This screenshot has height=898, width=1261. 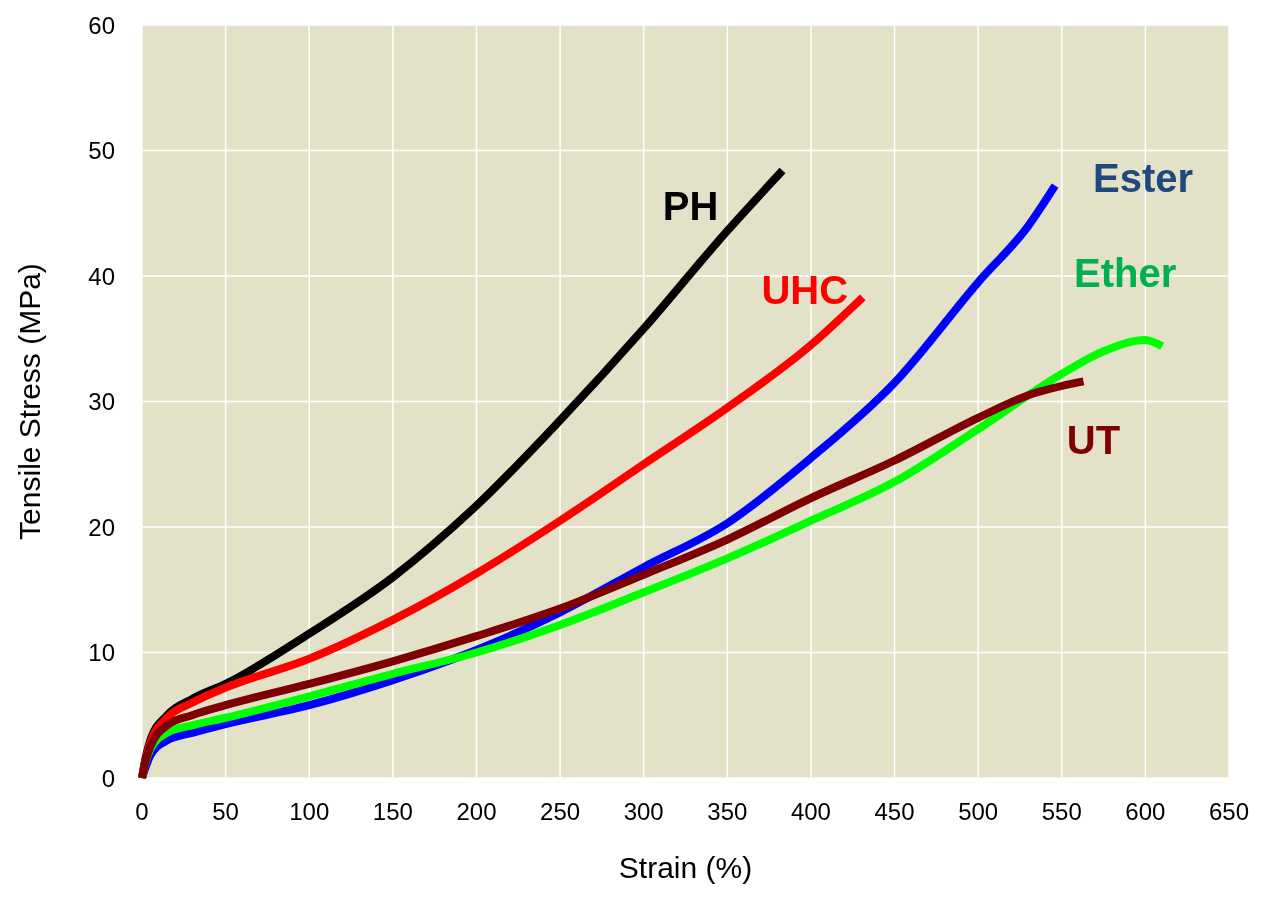 I want to click on x-tick-label: 400, so click(x=810, y=811).